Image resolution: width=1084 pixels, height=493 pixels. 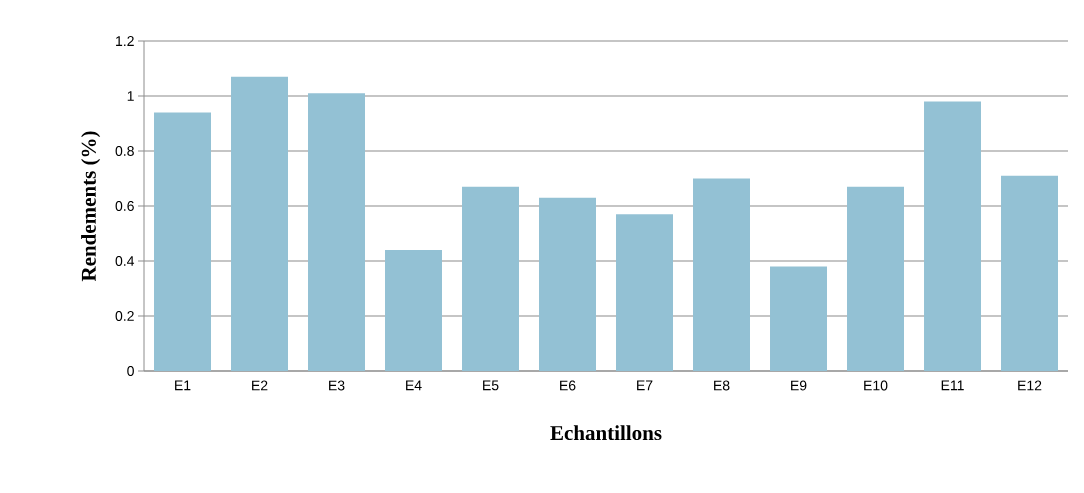 I want to click on x-tick-label: E5, so click(x=491, y=385).